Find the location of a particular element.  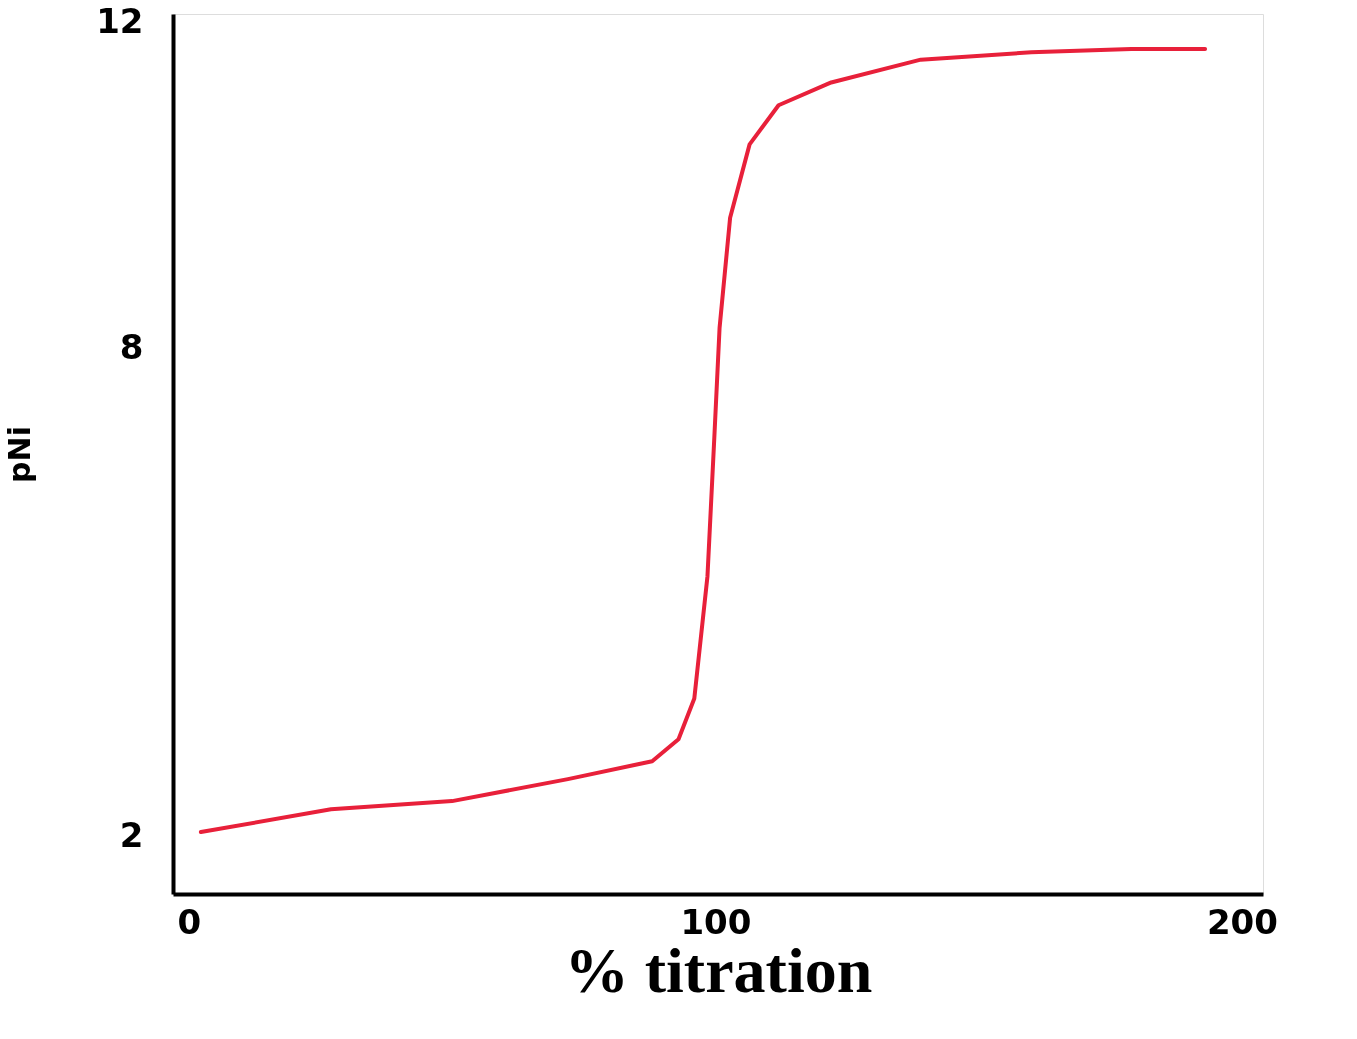

y-tick-label: 2 is located at coordinates (131, 835).